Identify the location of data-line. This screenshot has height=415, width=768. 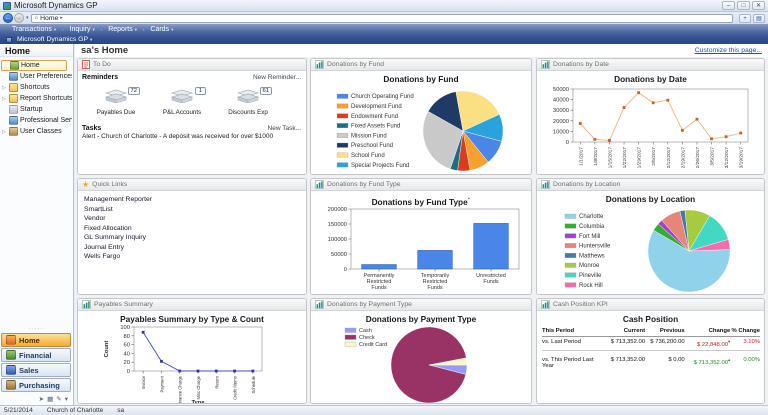
(660, 116).